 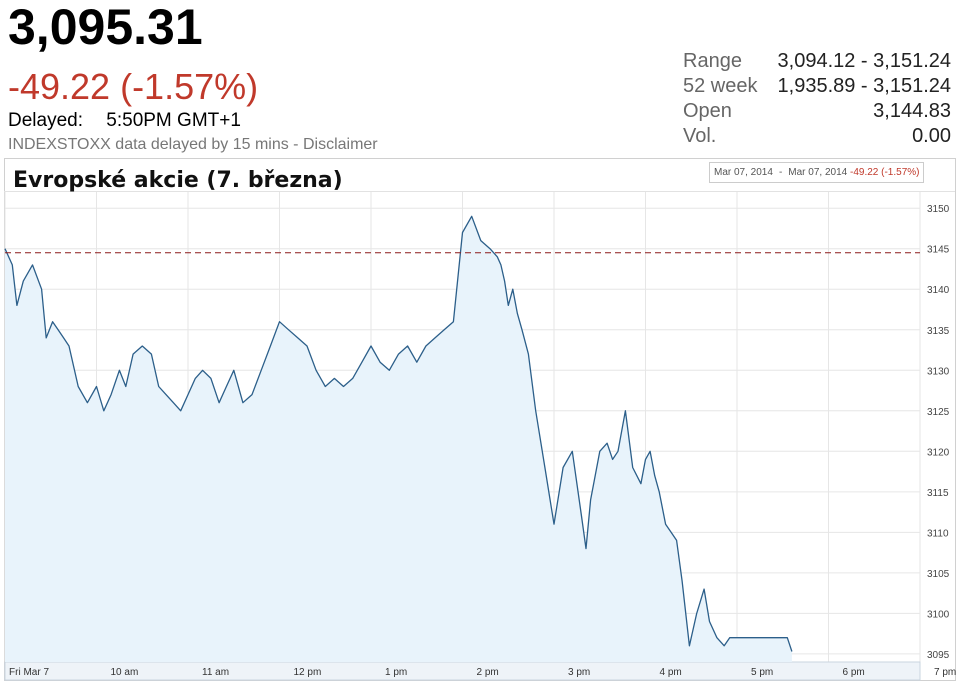 What do you see at coordinates (938, 412) in the screenshot?
I see `y-tick-label: 3125` at bounding box center [938, 412].